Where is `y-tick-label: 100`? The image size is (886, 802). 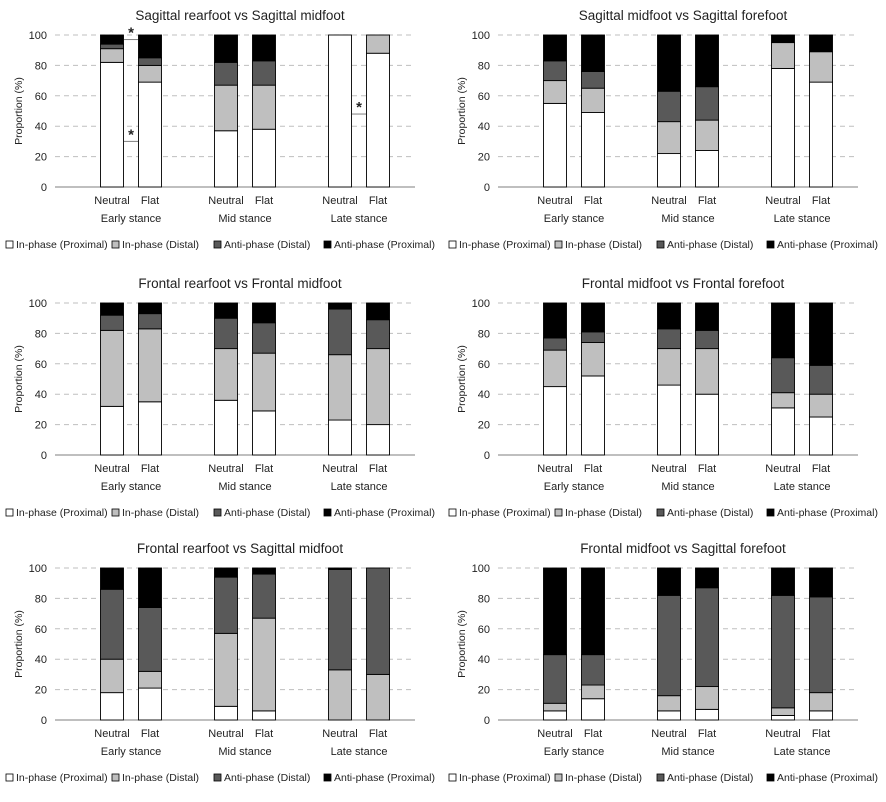
y-tick-label: 100 is located at coordinates (38, 569).